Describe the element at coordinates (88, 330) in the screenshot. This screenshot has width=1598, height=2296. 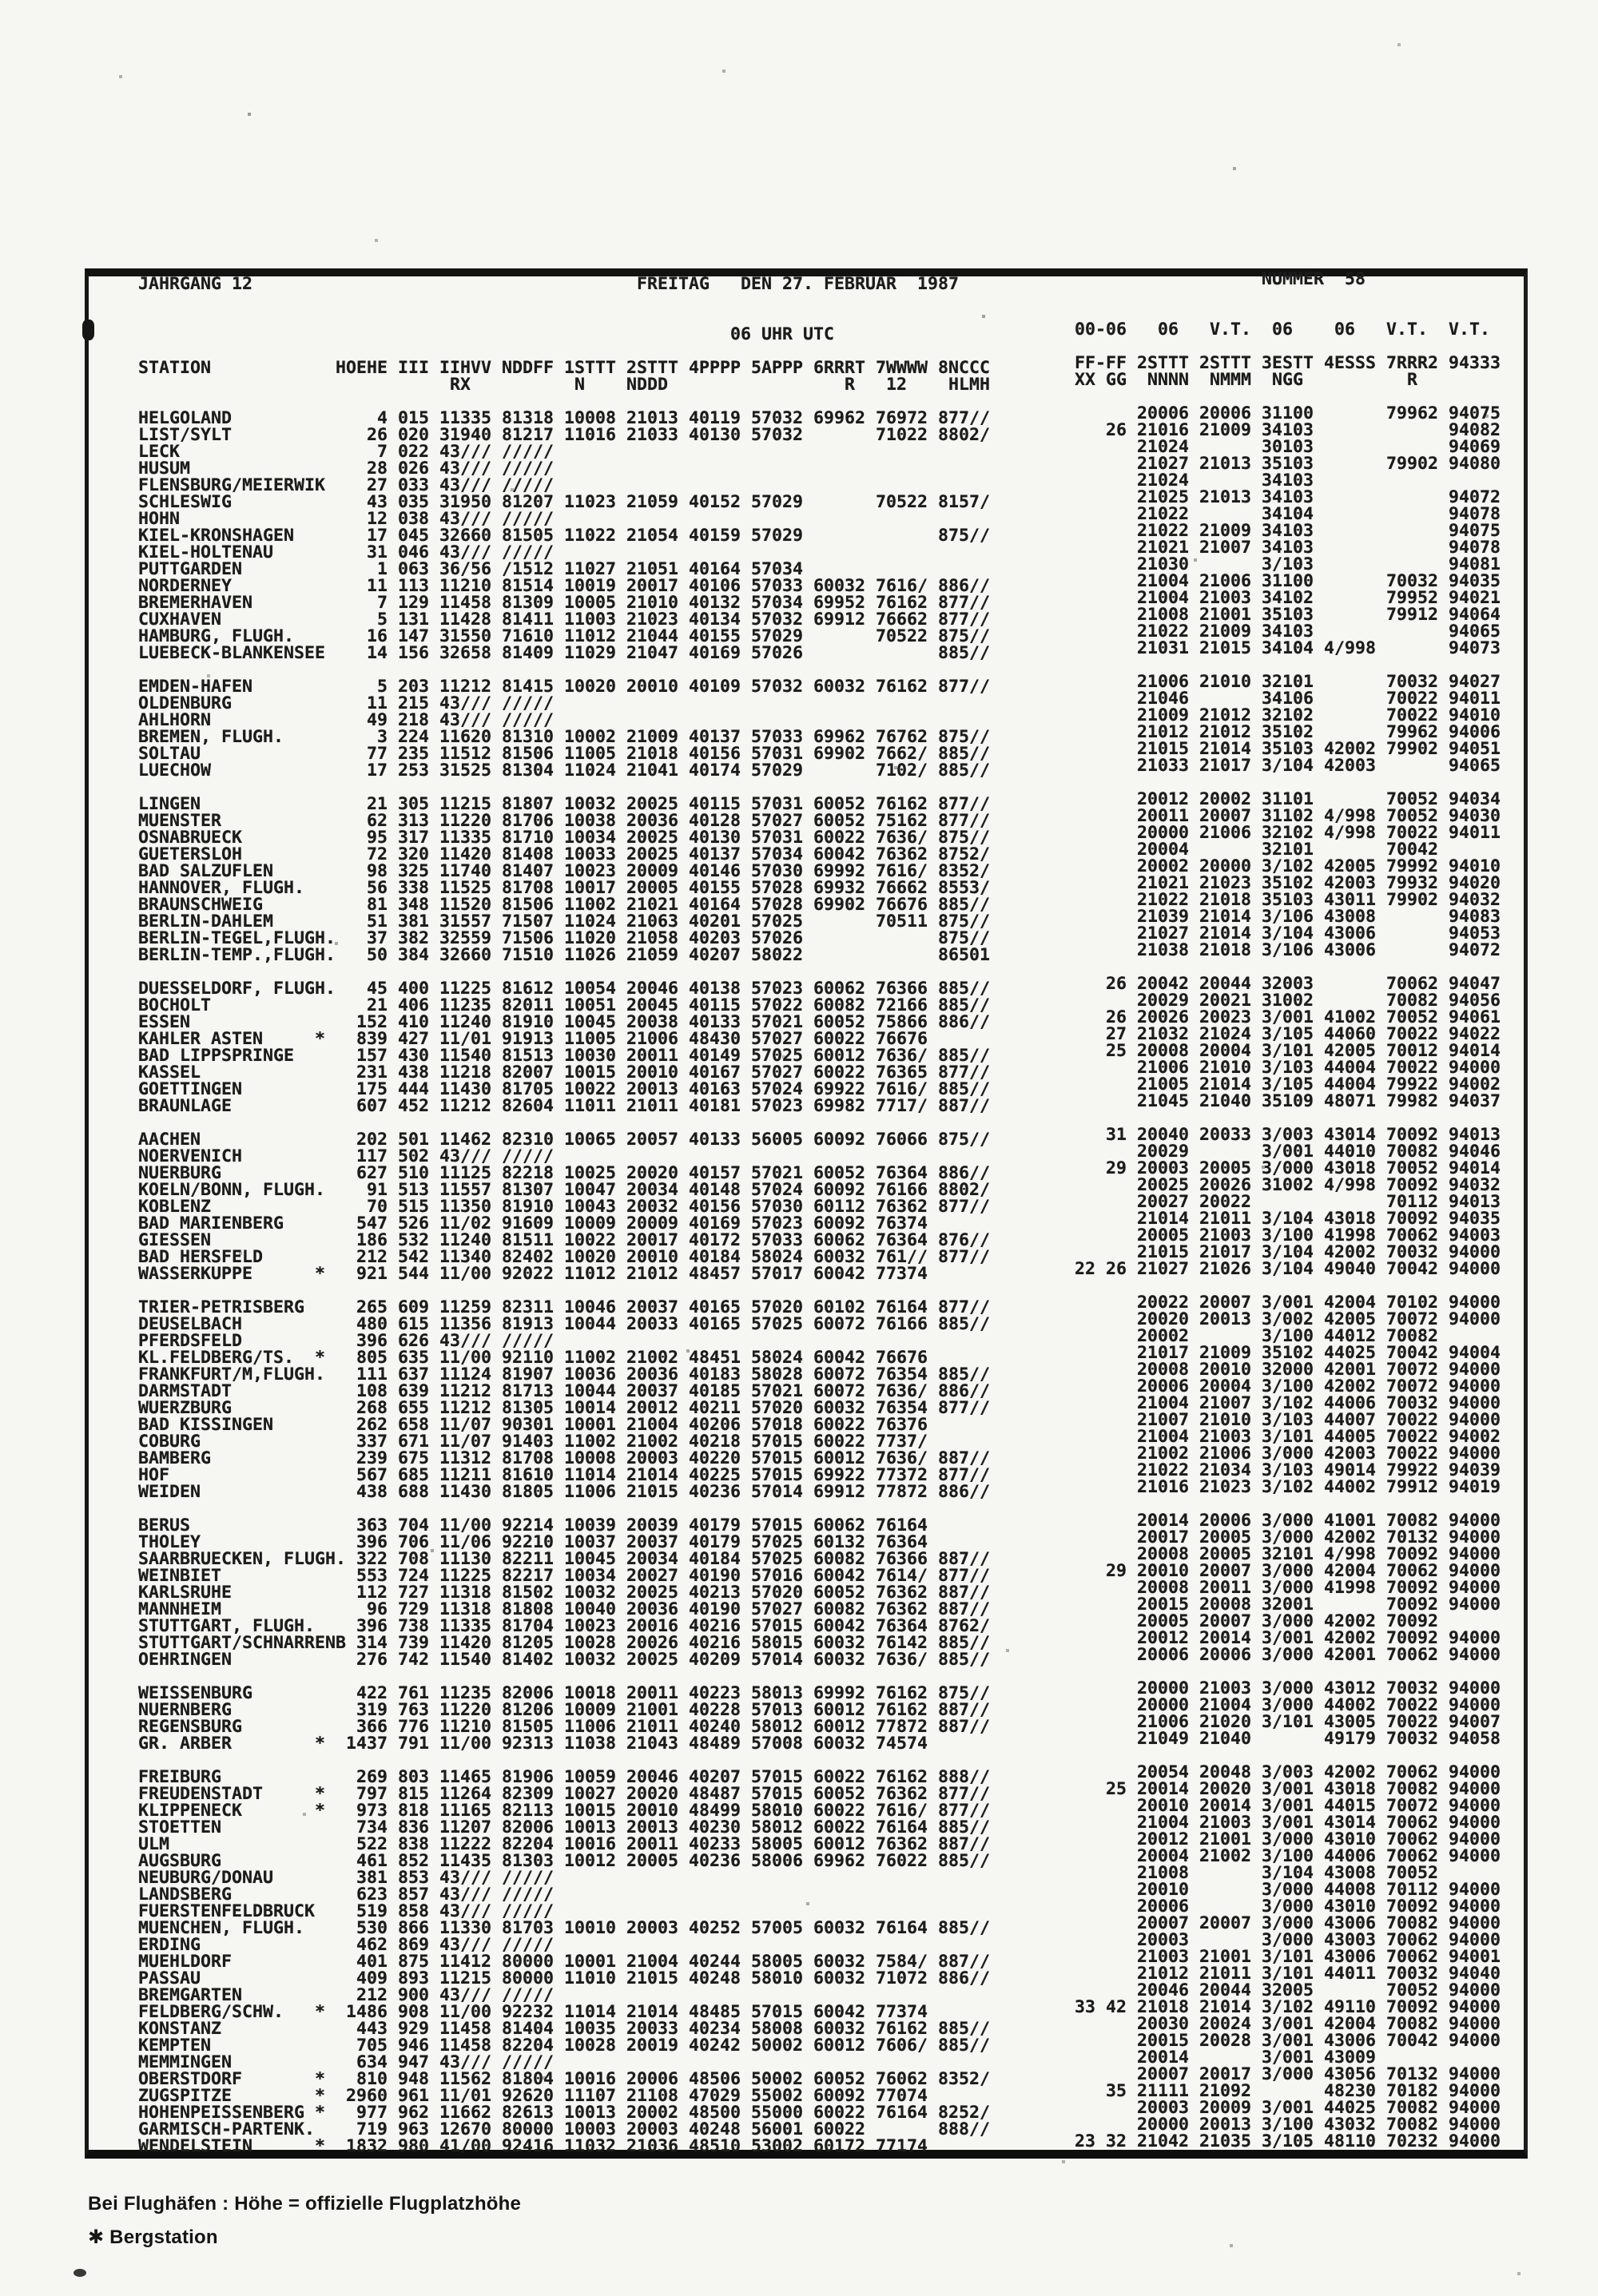
I see `scan-ink-blob-left-margin` at that location.